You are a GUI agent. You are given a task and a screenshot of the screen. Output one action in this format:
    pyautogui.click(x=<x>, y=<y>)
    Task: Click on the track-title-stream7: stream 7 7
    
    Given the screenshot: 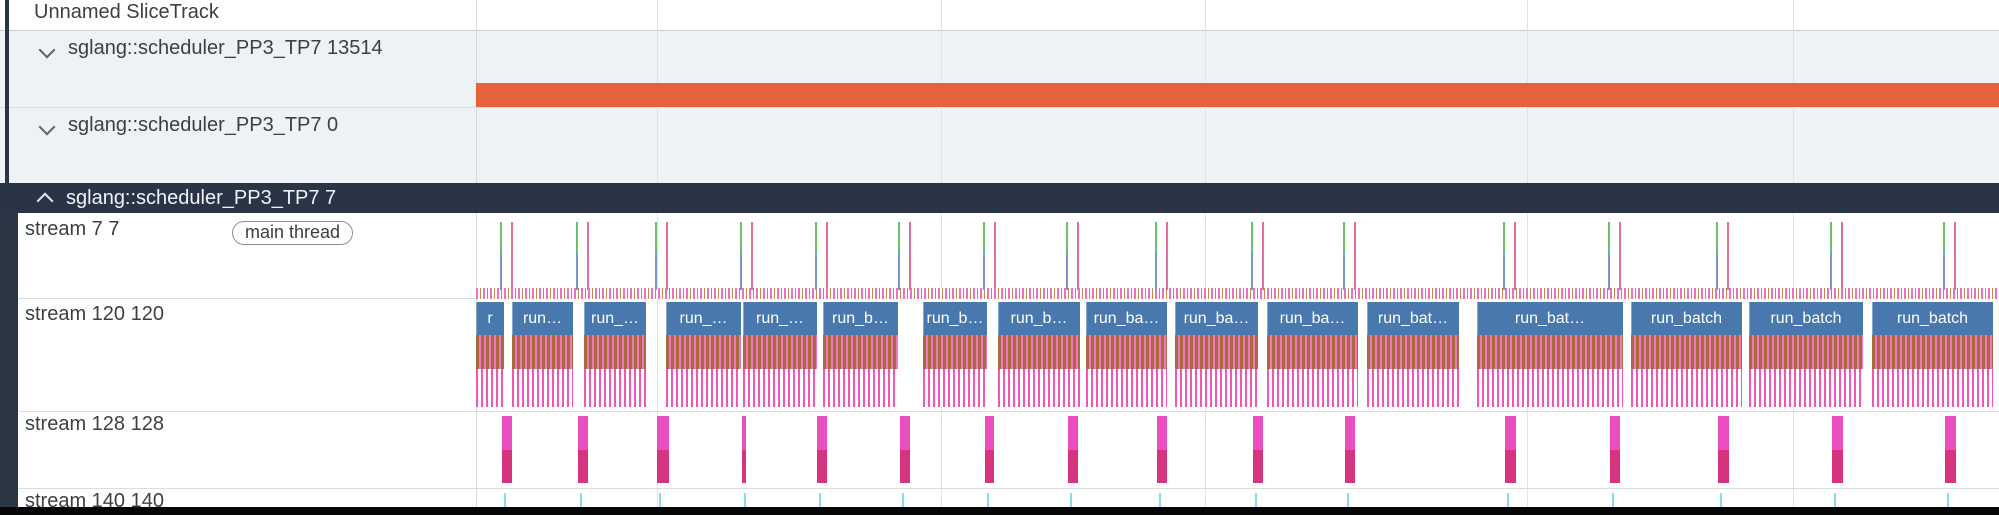 What is the action you would take?
    pyautogui.click(x=72, y=229)
    